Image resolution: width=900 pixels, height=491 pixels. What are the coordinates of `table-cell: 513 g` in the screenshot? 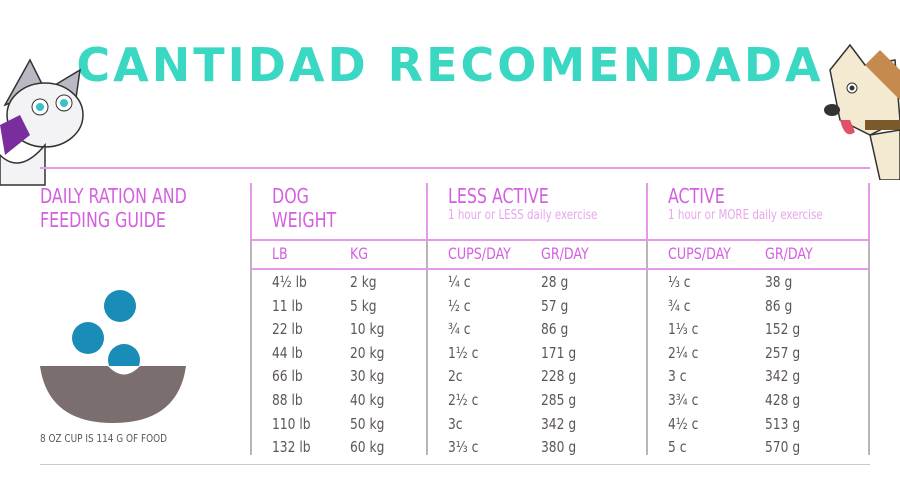 It's located at (783, 423).